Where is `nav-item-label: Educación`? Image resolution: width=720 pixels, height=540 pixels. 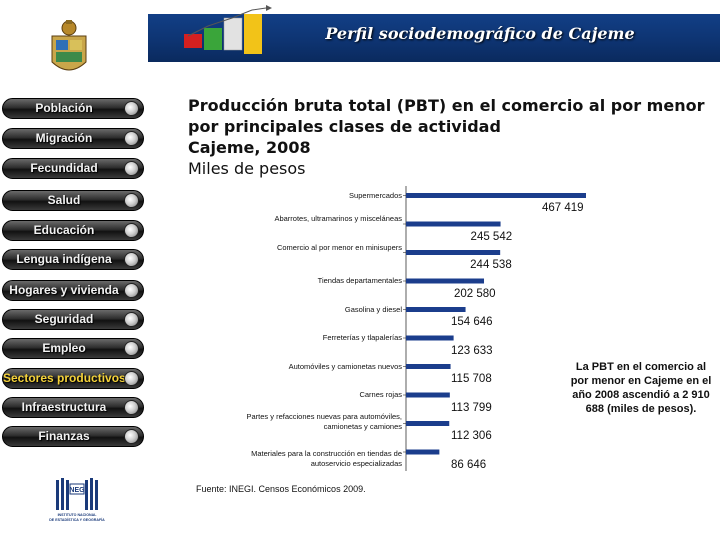
nav-item-label: Educación is located at coordinates (64, 230).